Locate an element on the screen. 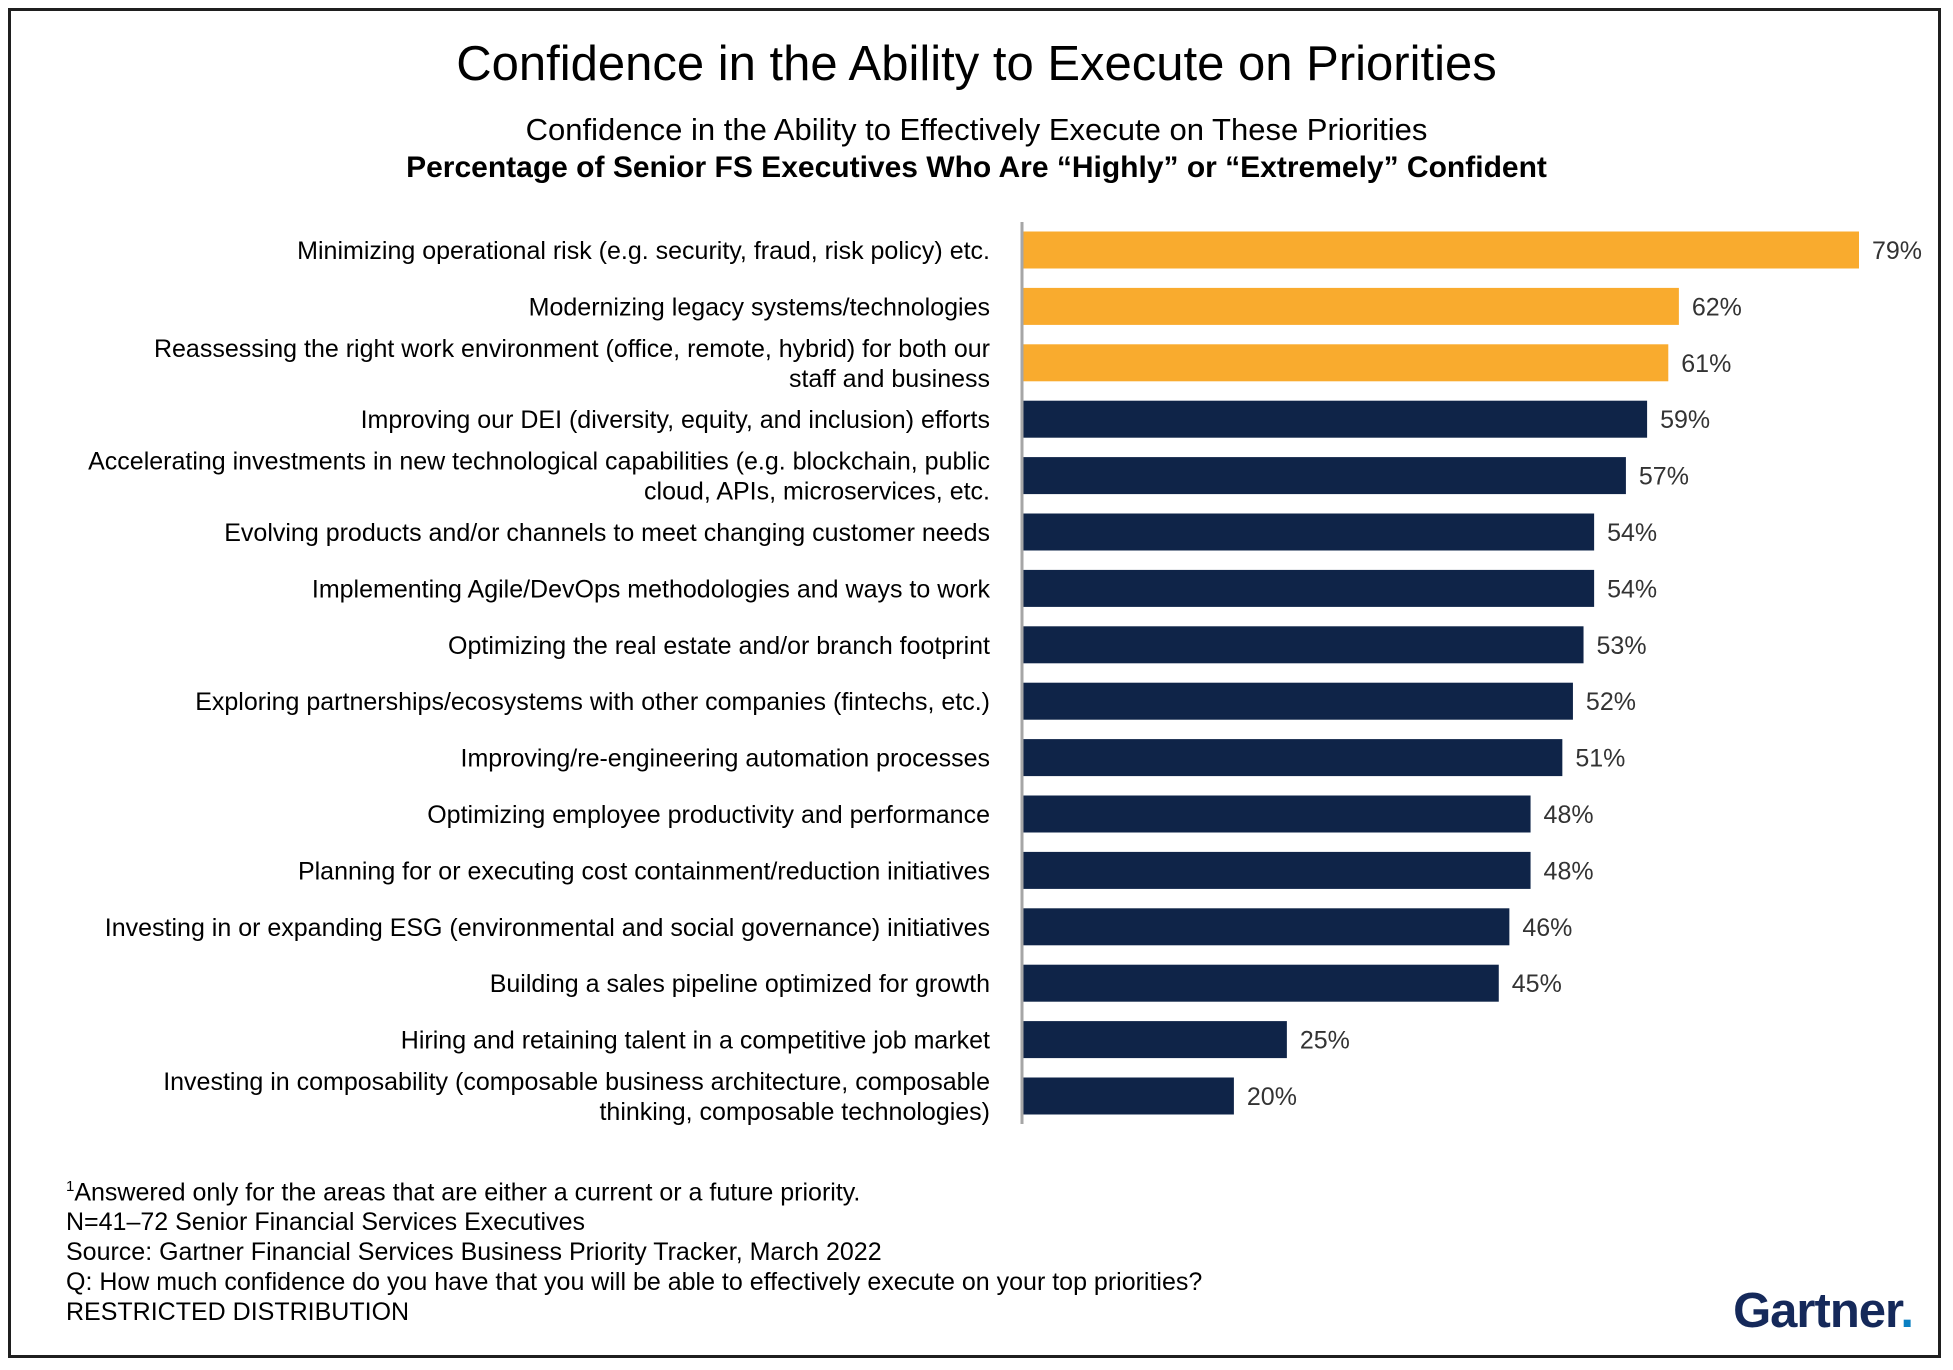  data-label-6: 54% is located at coordinates (1632, 533).